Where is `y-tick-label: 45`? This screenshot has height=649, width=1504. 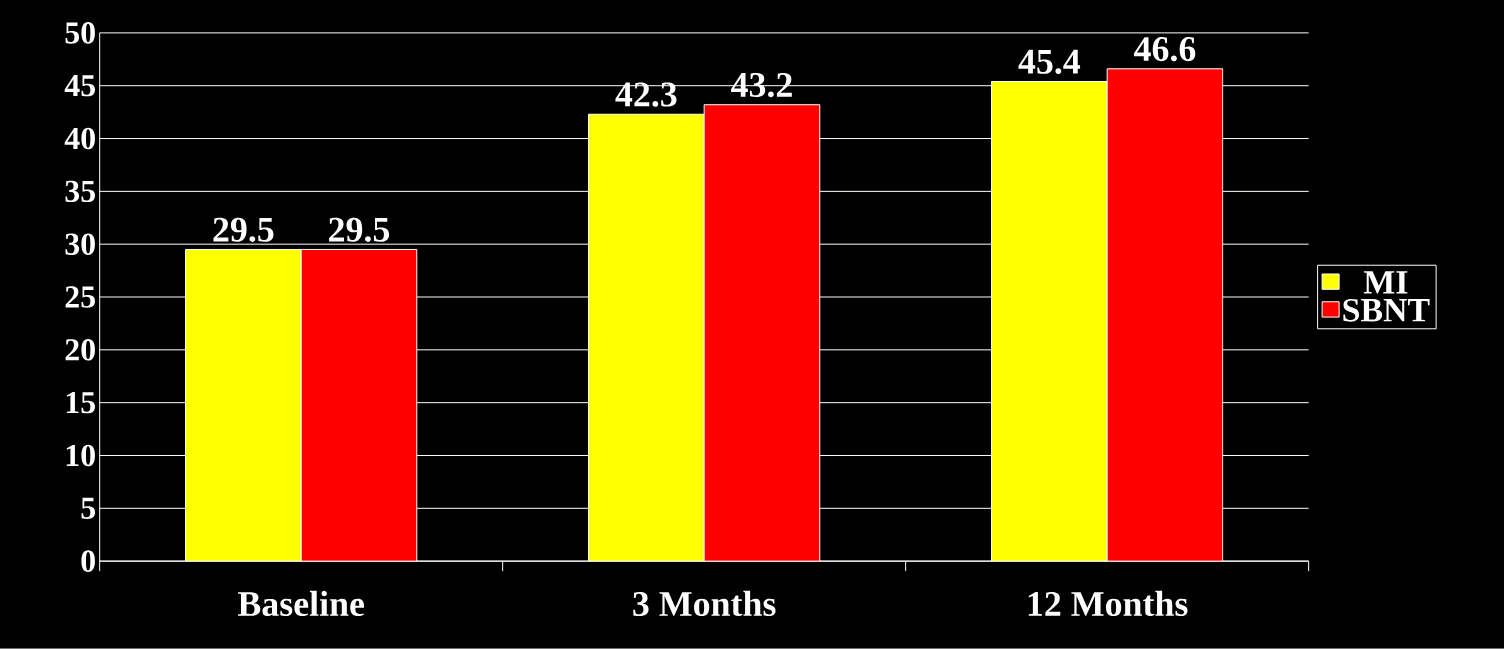
y-tick-label: 45 is located at coordinates (79, 86).